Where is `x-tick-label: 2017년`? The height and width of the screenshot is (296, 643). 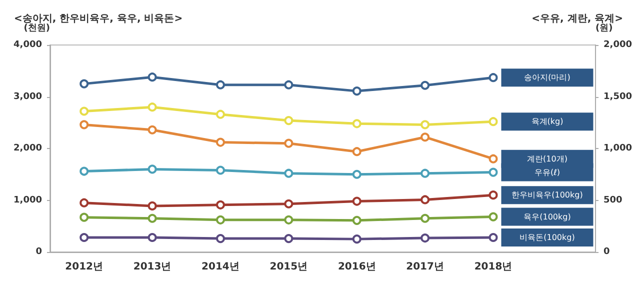 x-tick-label: 2017년 is located at coordinates (425, 267).